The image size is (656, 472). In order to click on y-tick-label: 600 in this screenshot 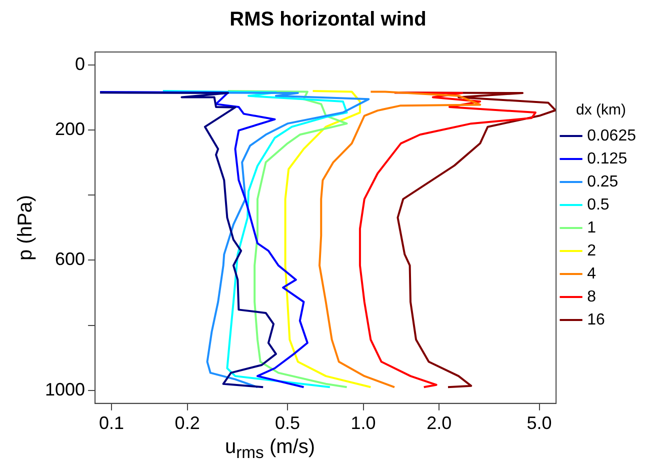, I will do `click(70, 259)`.